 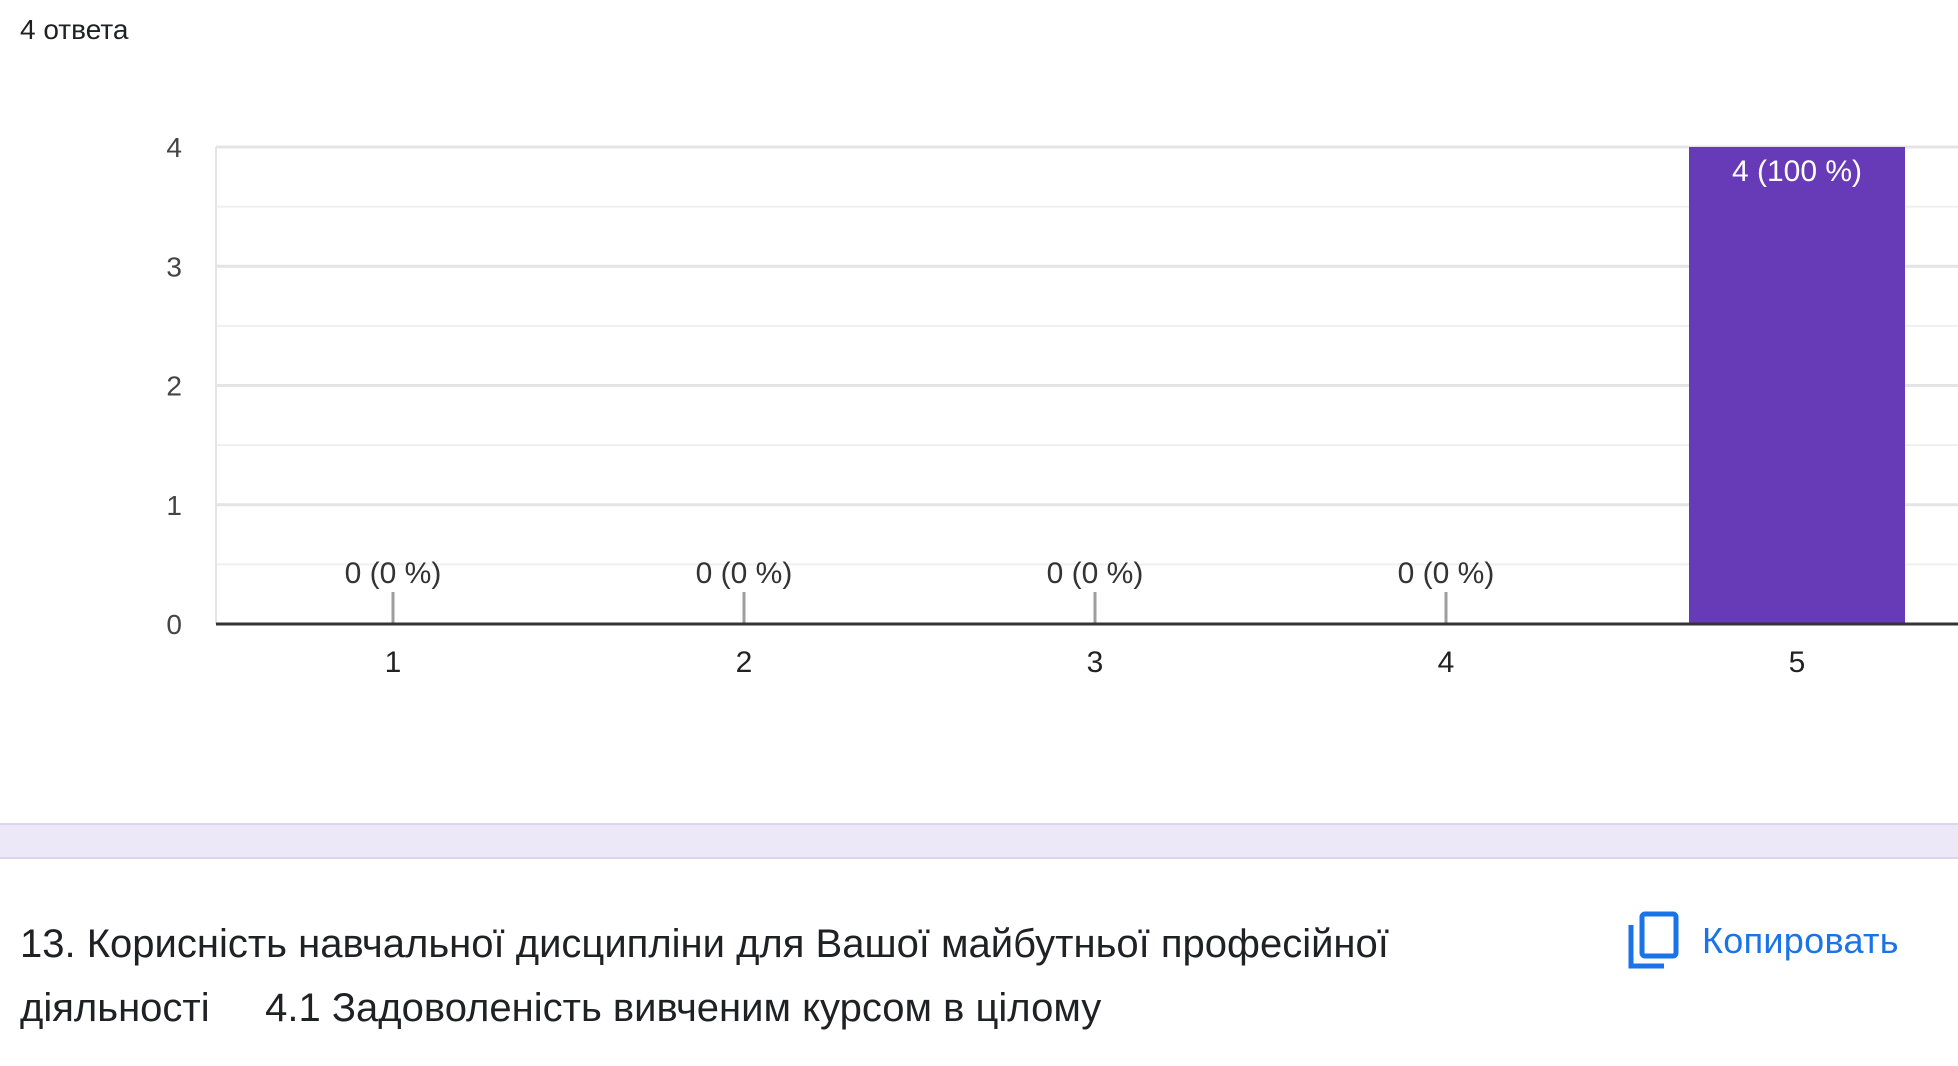 I want to click on data-label-1: 0 (0 %), so click(x=393, y=573).